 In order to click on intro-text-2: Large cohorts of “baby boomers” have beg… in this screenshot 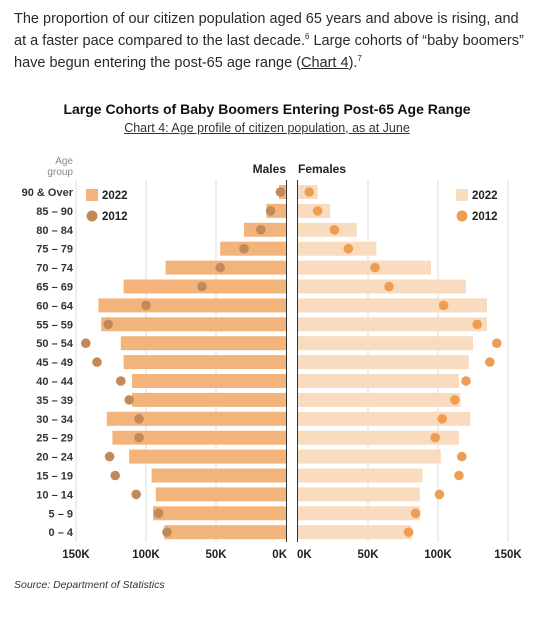, I will do `click(269, 52)`.